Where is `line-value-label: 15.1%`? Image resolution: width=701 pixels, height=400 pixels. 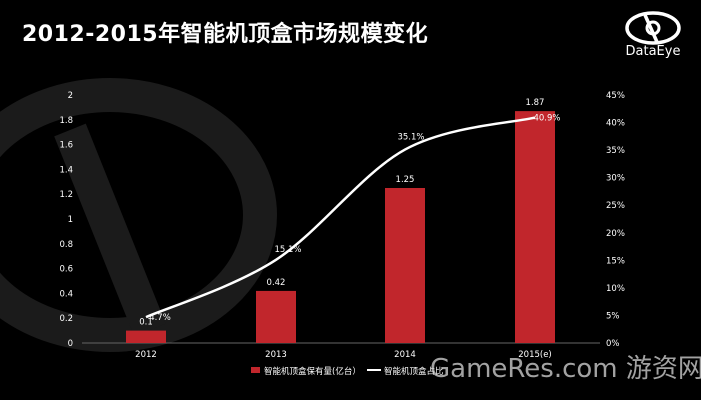
line-value-label: 15.1% is located at coordinates (287, 250).